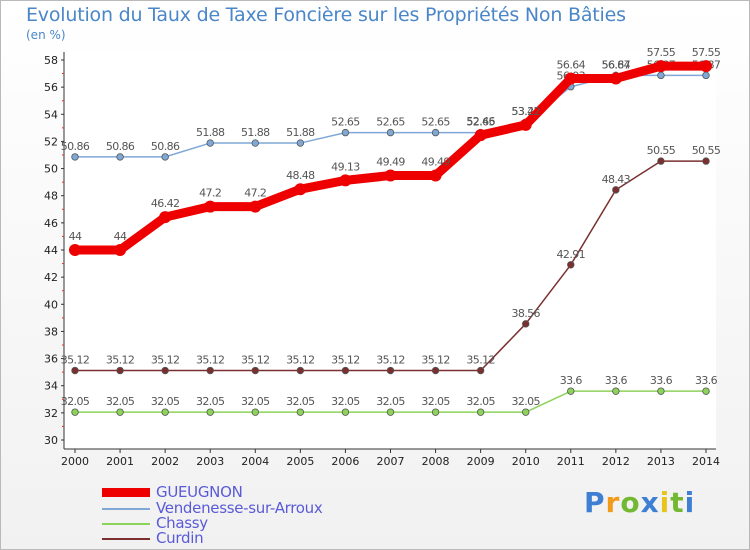 This screenshot has width=750, height=550. What do you see at coordinates (661, 380) in the screenshot?
I see `data-label-chassy: 33.6` at bounding box center [661, 380].